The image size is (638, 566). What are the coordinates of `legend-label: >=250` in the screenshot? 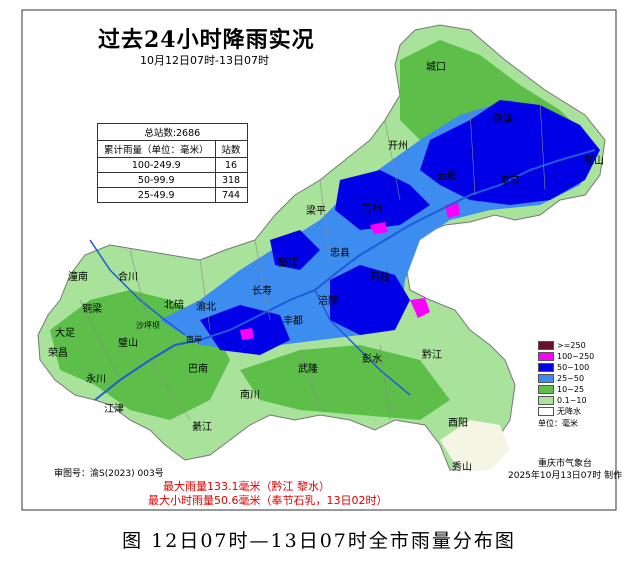 It's located at (571, 345).